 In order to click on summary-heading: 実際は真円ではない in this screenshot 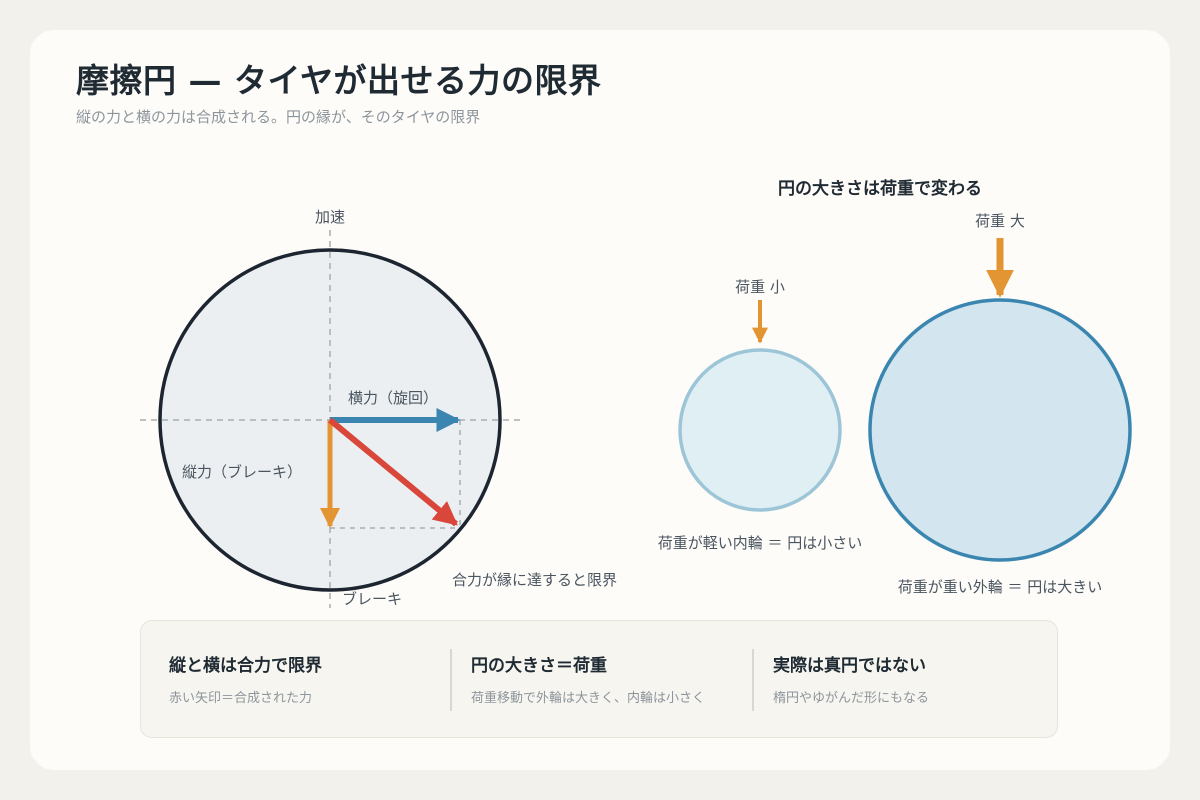, I will do `click(849, 666)`.